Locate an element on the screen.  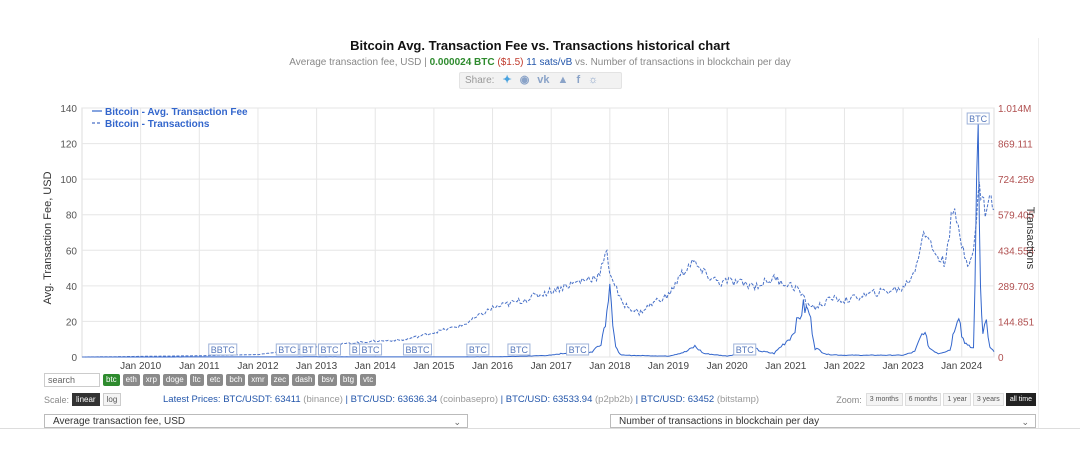
y2-tick-label: 144.851 is located at coordinates (1016, 322).